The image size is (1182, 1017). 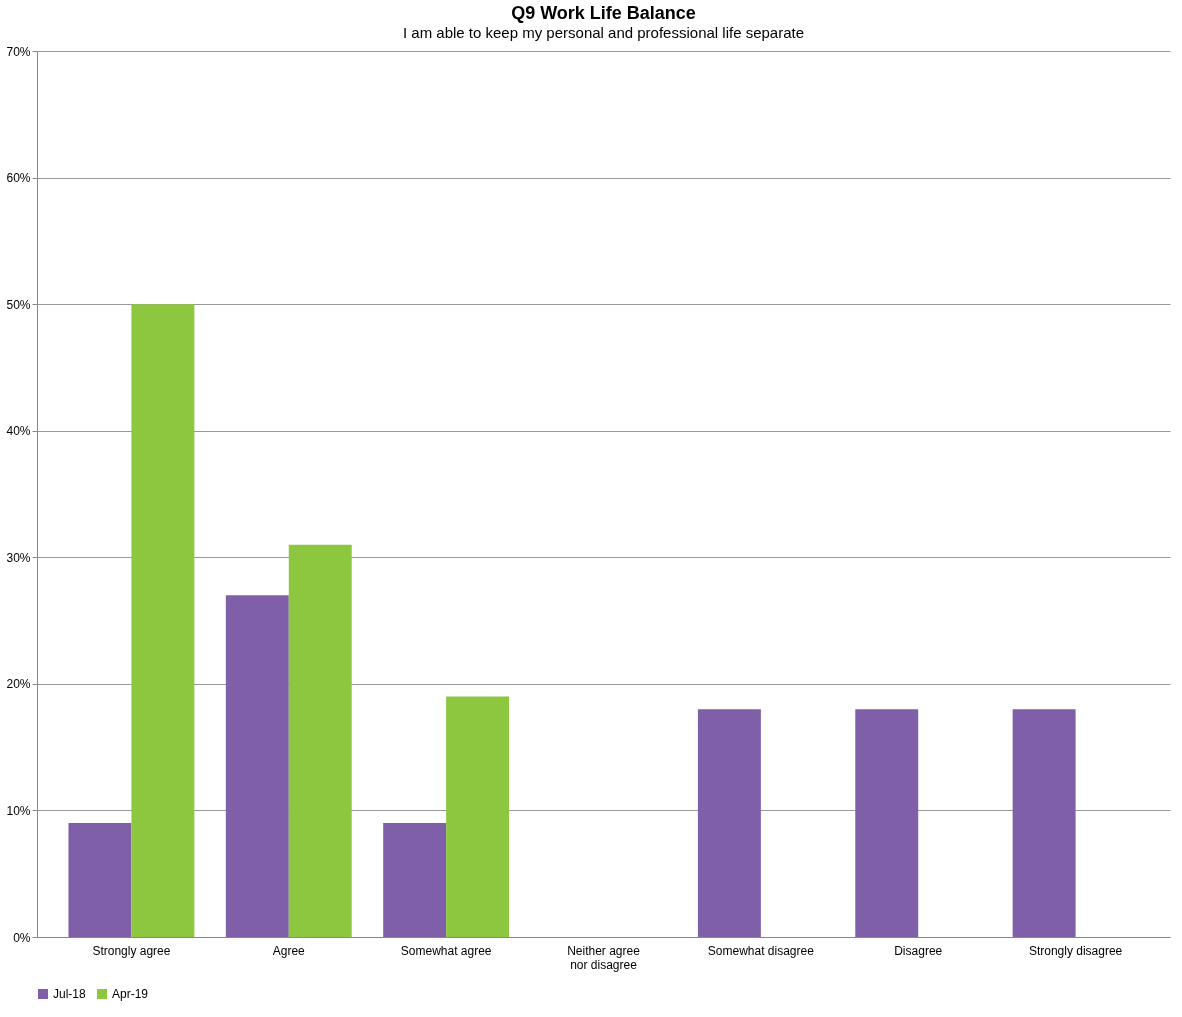 I want to click on y-tick-label: 20%, so click(x=18, y=684).